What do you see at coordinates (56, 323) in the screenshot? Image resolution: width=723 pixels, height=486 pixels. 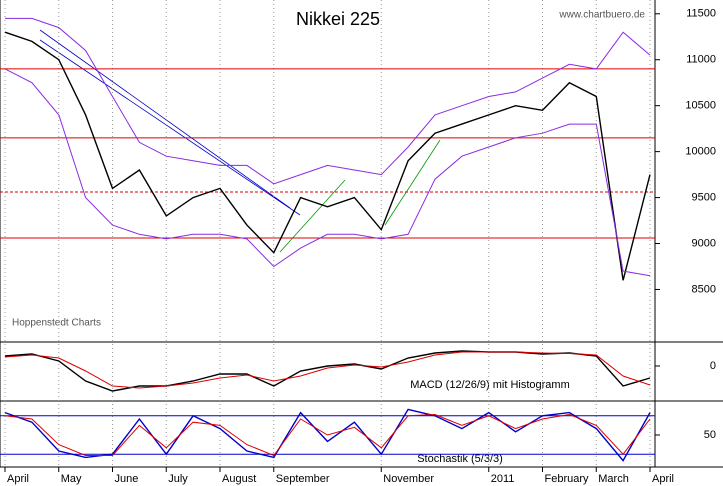 I see `note: Hoppenstedt Charts` at bounding box center [56, 323].